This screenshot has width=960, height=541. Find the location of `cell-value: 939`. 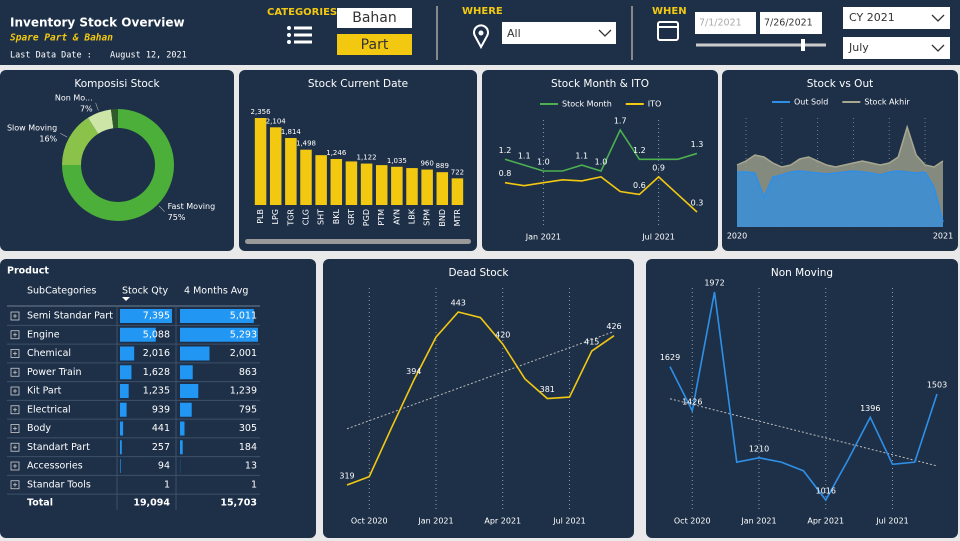

cell-value: 939 is located at coordinates (161, 409).